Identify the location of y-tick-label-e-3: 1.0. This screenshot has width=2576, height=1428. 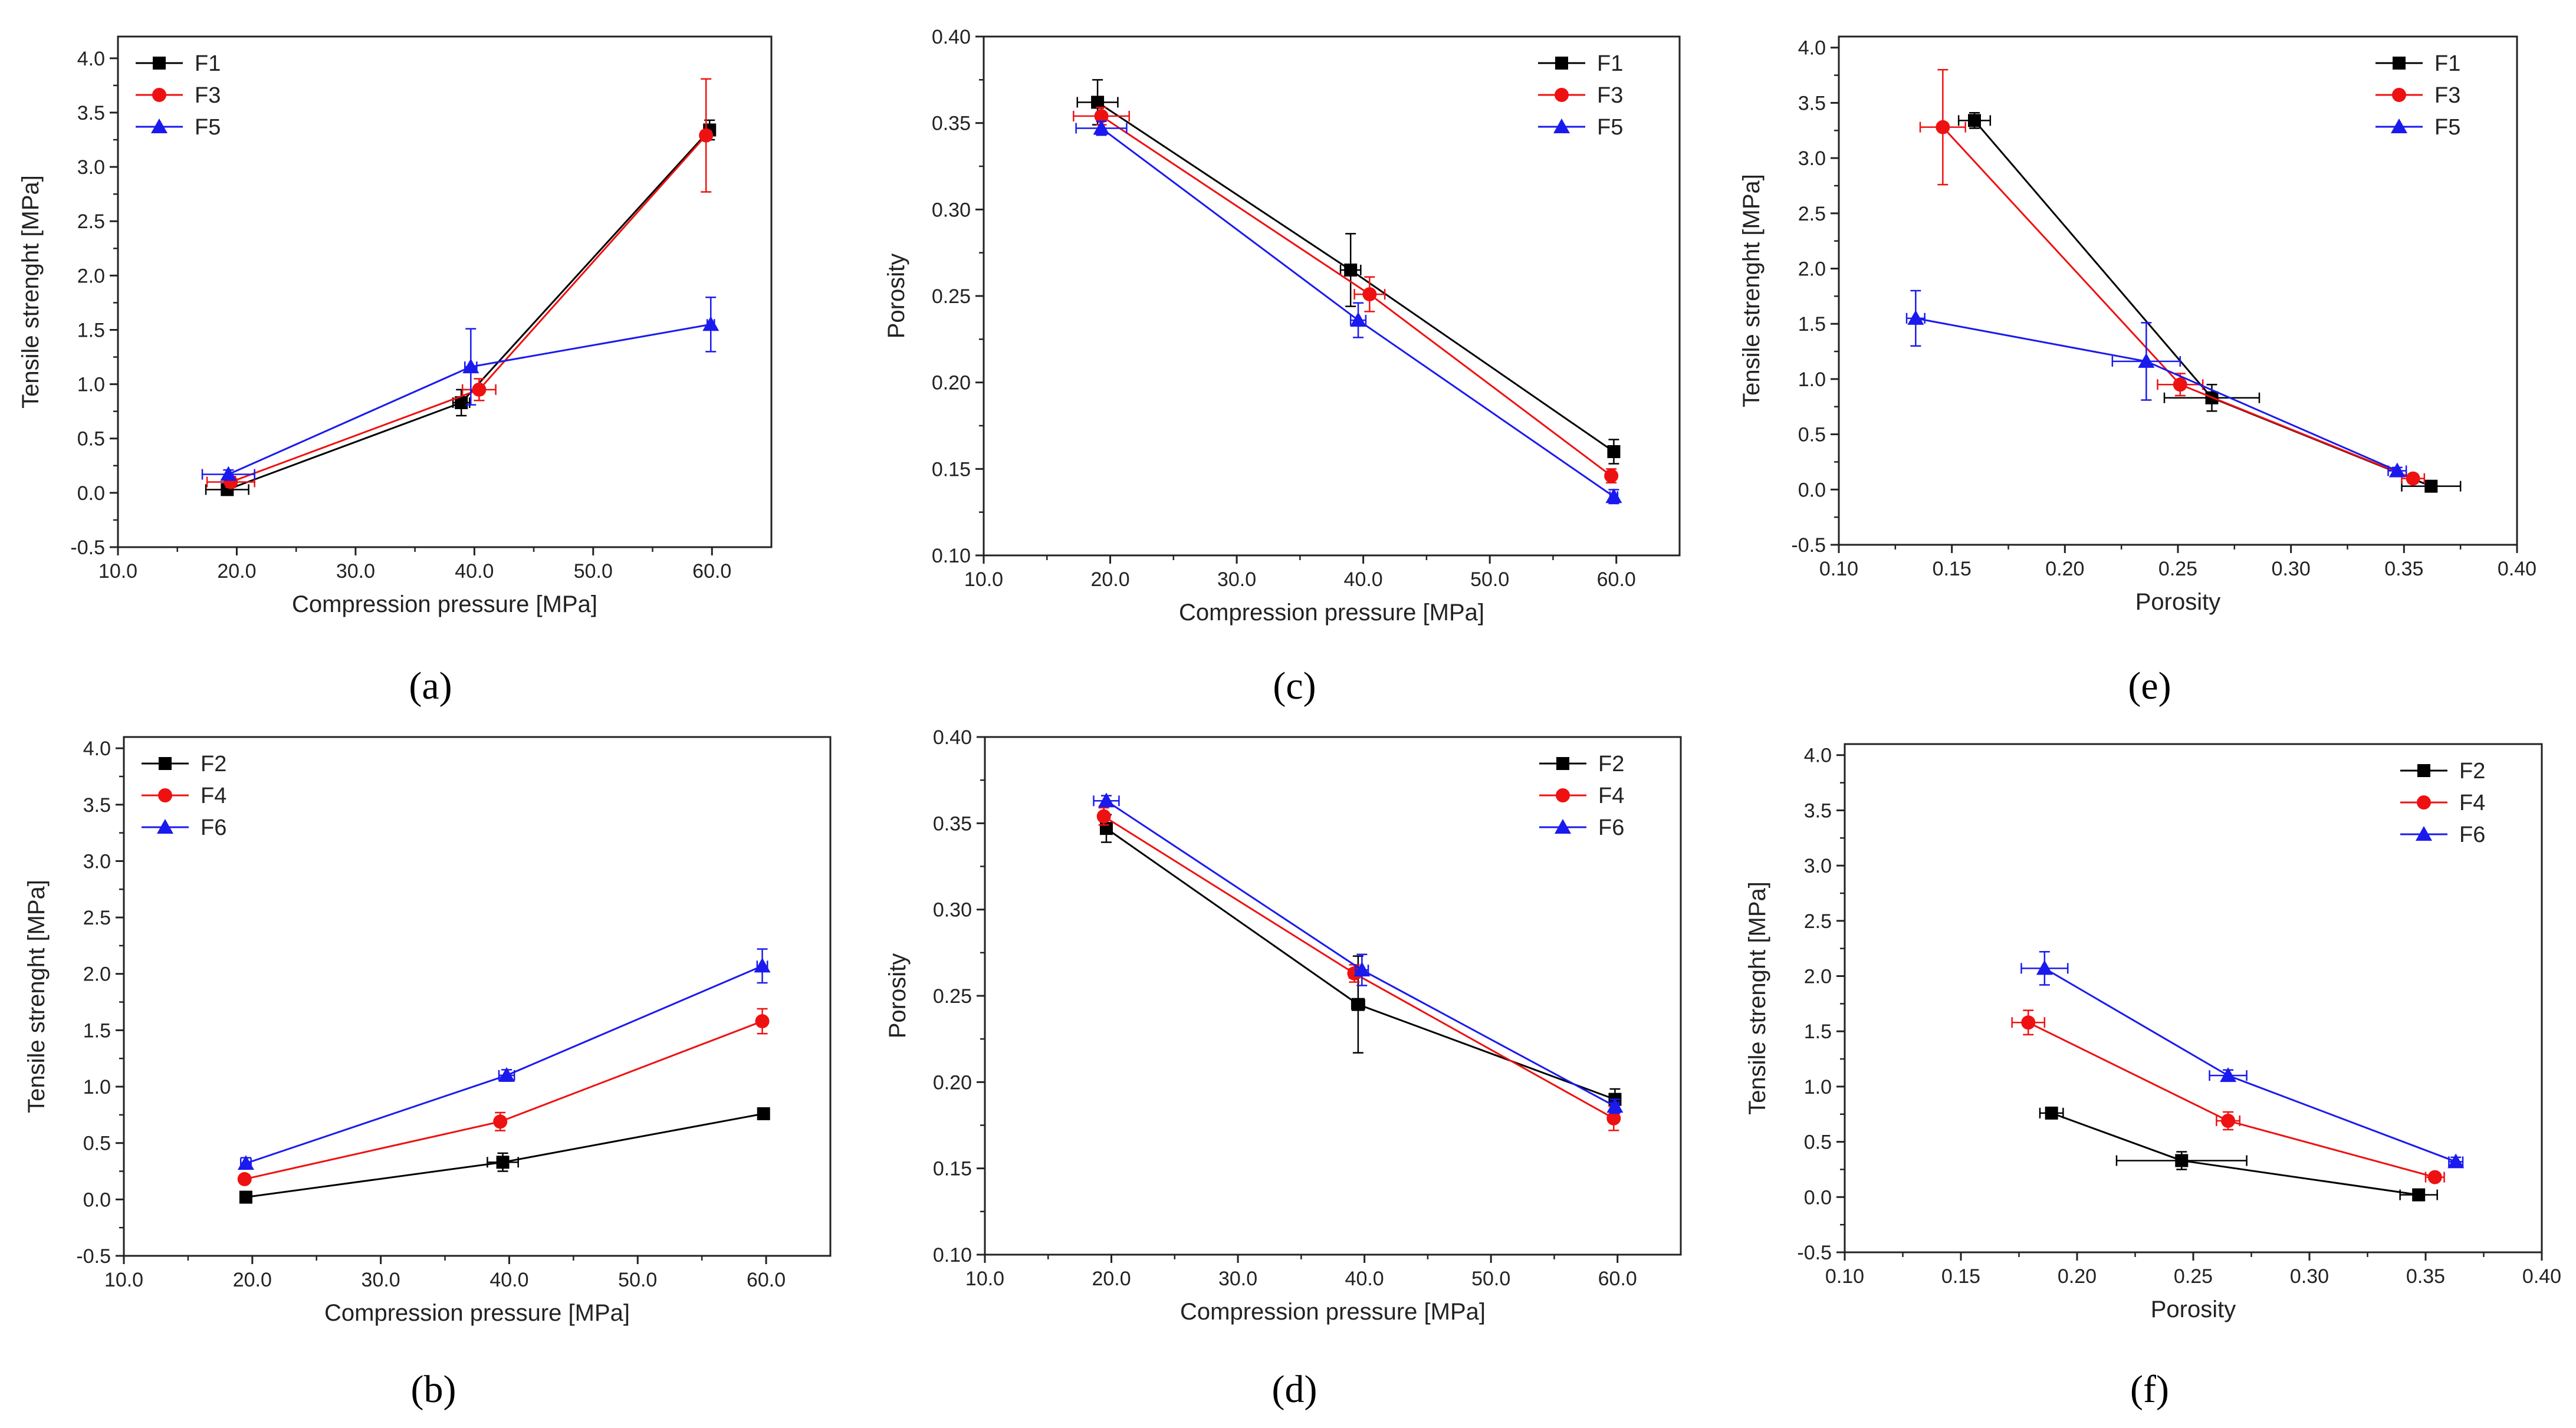
(1812, 379).